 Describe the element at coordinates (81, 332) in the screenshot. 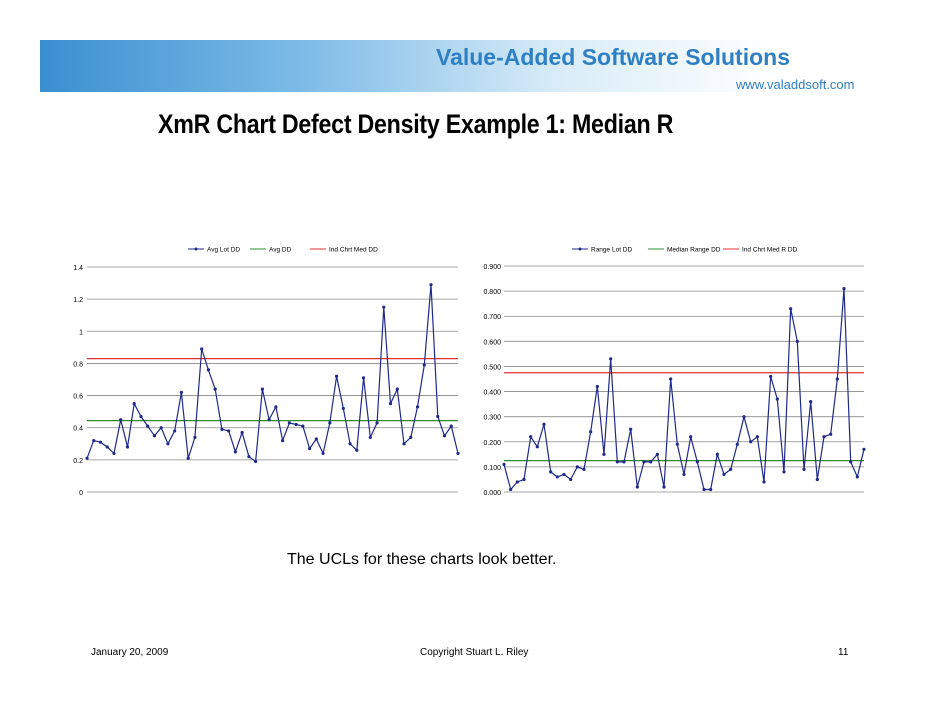

I see `y-tick-label: 1` at that location.